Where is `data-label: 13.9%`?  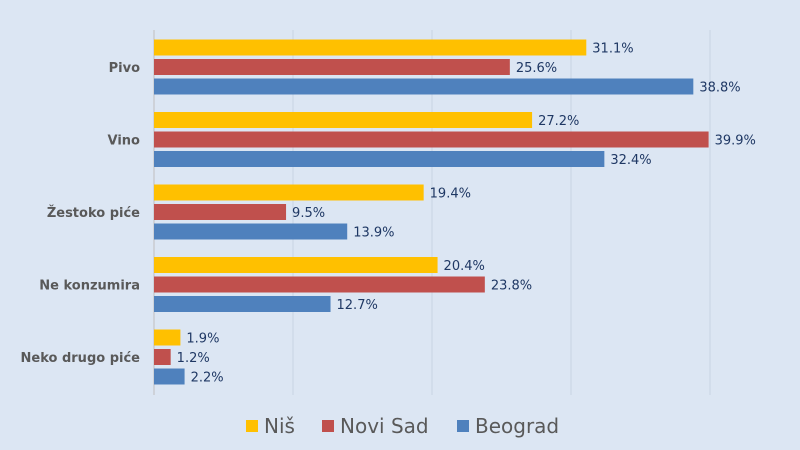
data-label: 13.9% is located at coordinates (373, 233).